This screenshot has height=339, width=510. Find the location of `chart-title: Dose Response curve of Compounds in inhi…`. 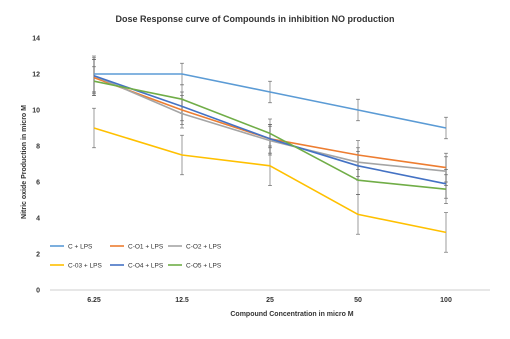

chart-title: Dose Response curve of Compounds in inhi… is located at coordinates (254, 19).